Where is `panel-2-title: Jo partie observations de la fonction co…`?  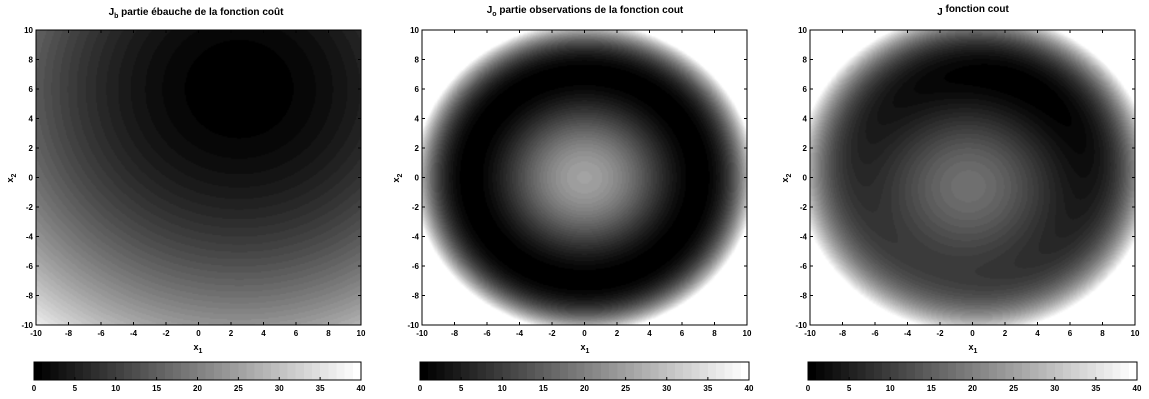
panel-2-title: Jo partie observations de la fonction co… is located at coordinates (585, 11).